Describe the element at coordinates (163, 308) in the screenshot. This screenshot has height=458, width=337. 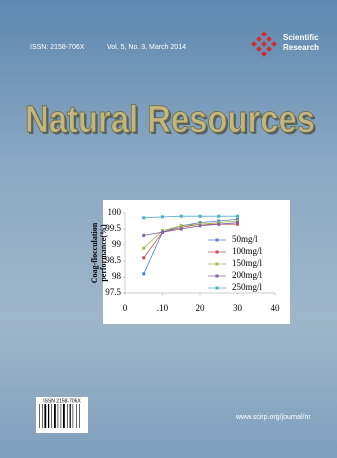
I see `x-tick-label: .10` at that location.